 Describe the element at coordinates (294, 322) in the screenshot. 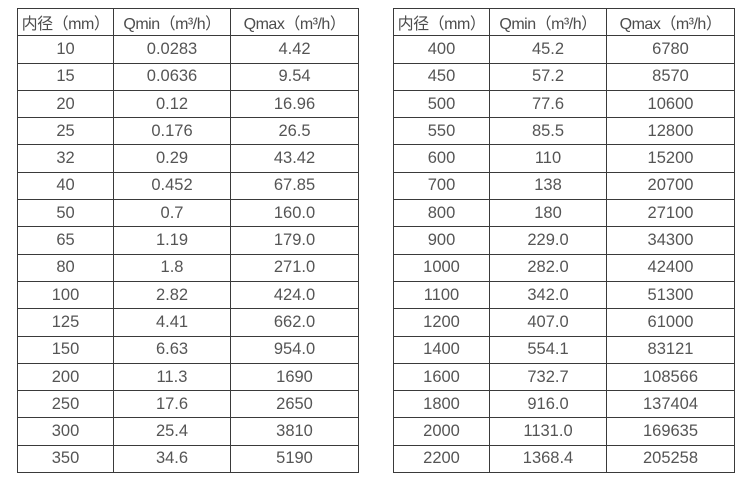

I see `table-cell: 662.0` at that location.